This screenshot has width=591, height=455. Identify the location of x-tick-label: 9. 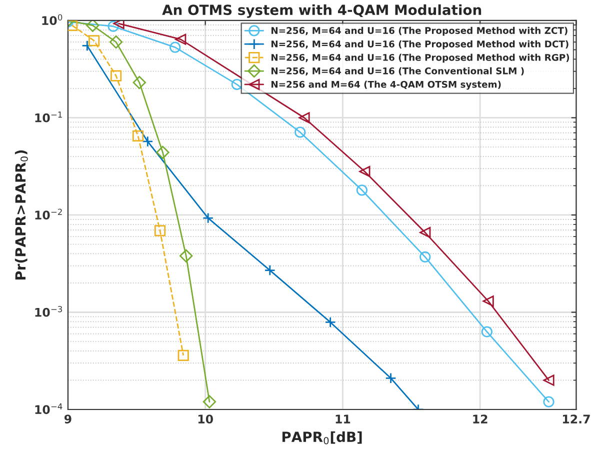
(68, 419).